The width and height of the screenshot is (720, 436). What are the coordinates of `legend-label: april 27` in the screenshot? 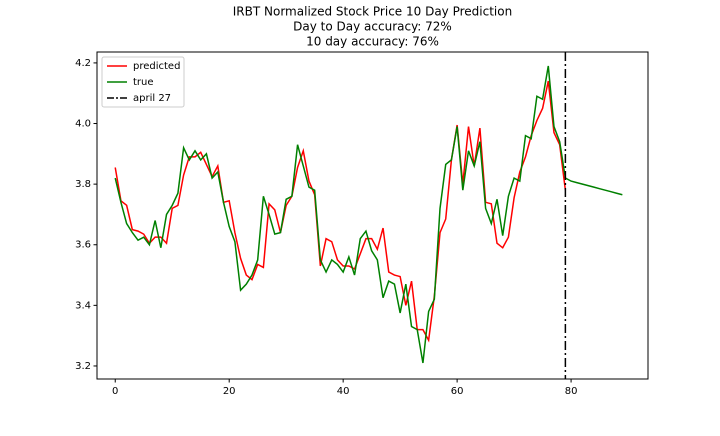 It's located at (152, 98).